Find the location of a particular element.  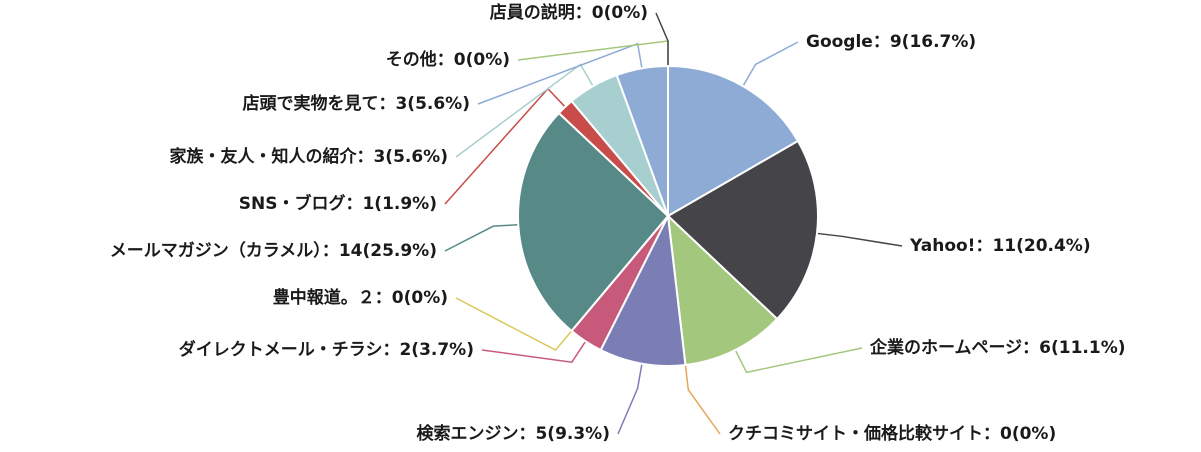

slice-label: メールマガジン（カラメル）：14(25.9%) is located at coordinates (273, 250).